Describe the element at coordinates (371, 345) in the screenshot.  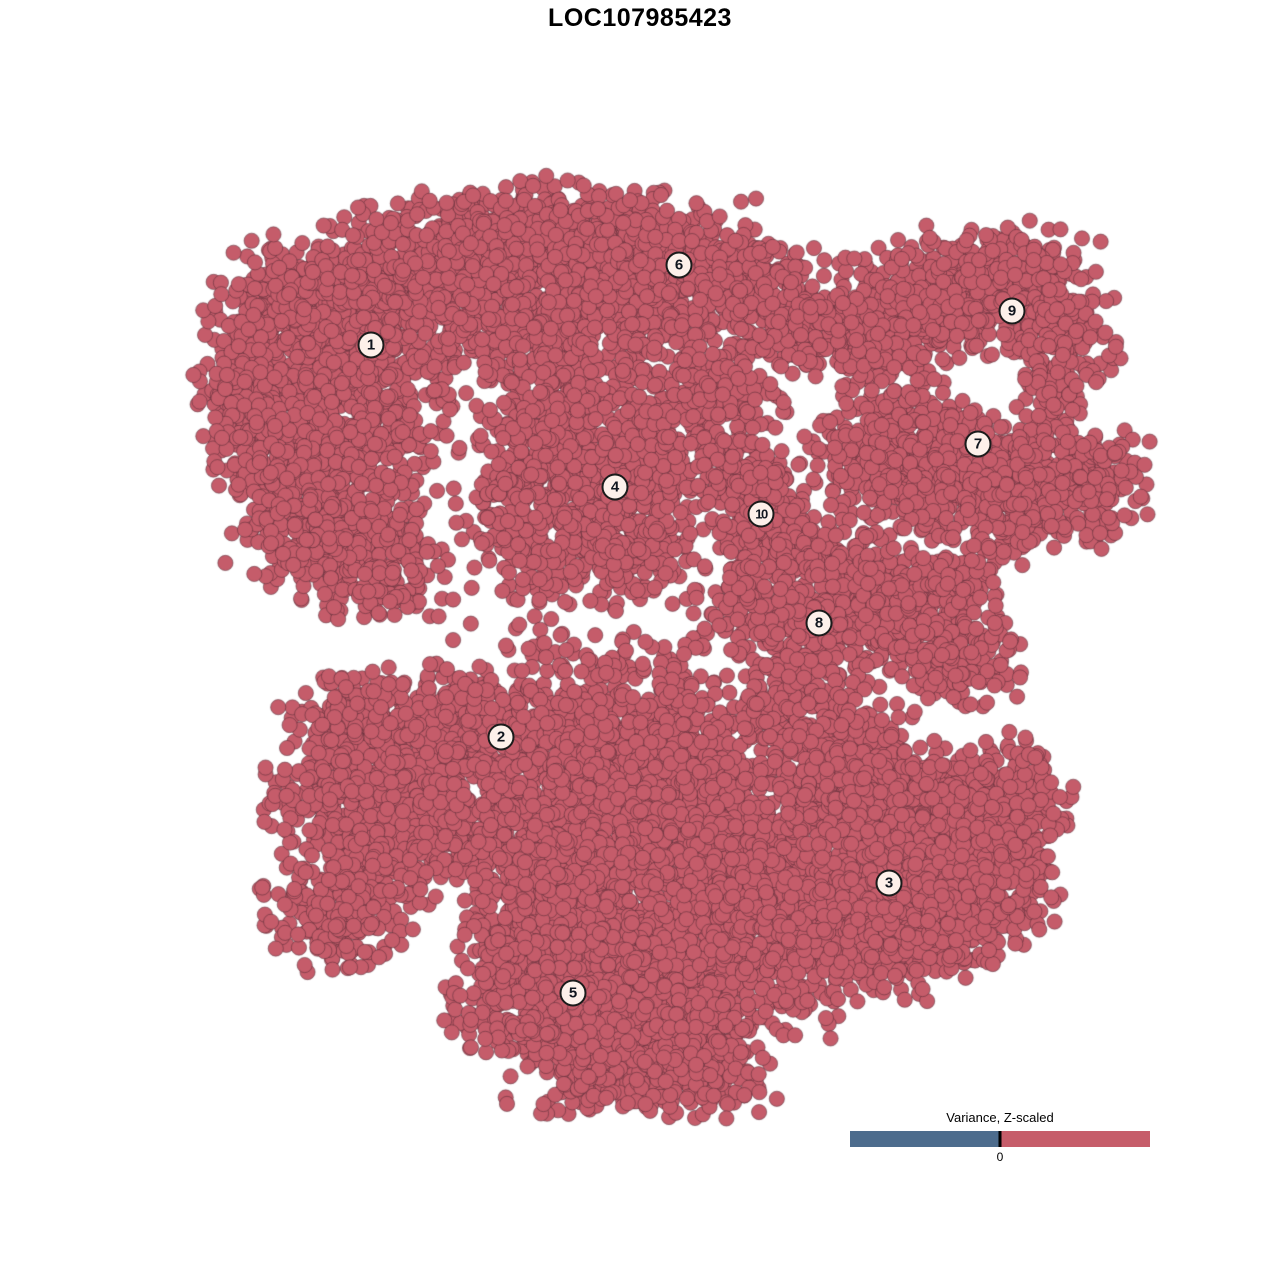
I see `cluster-label-1: 1` at that location.